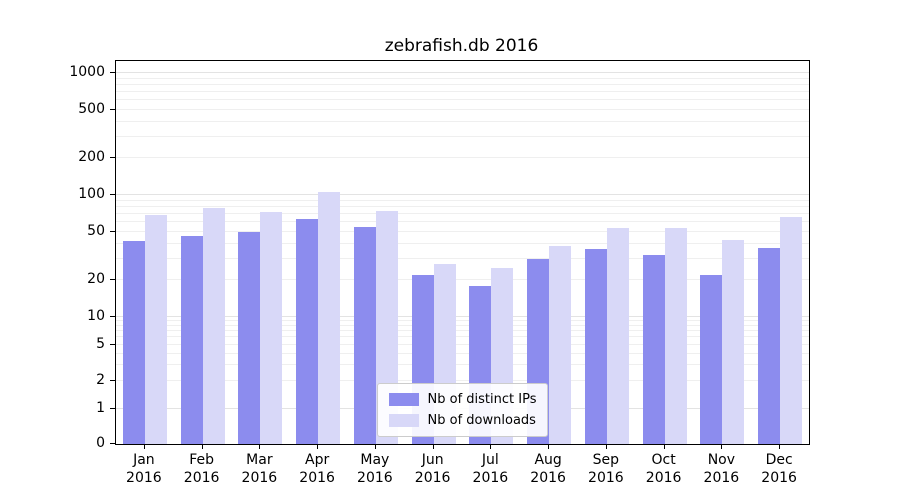  I want to click on legend-item: Nb of distinct IPs, so click(462, 399).